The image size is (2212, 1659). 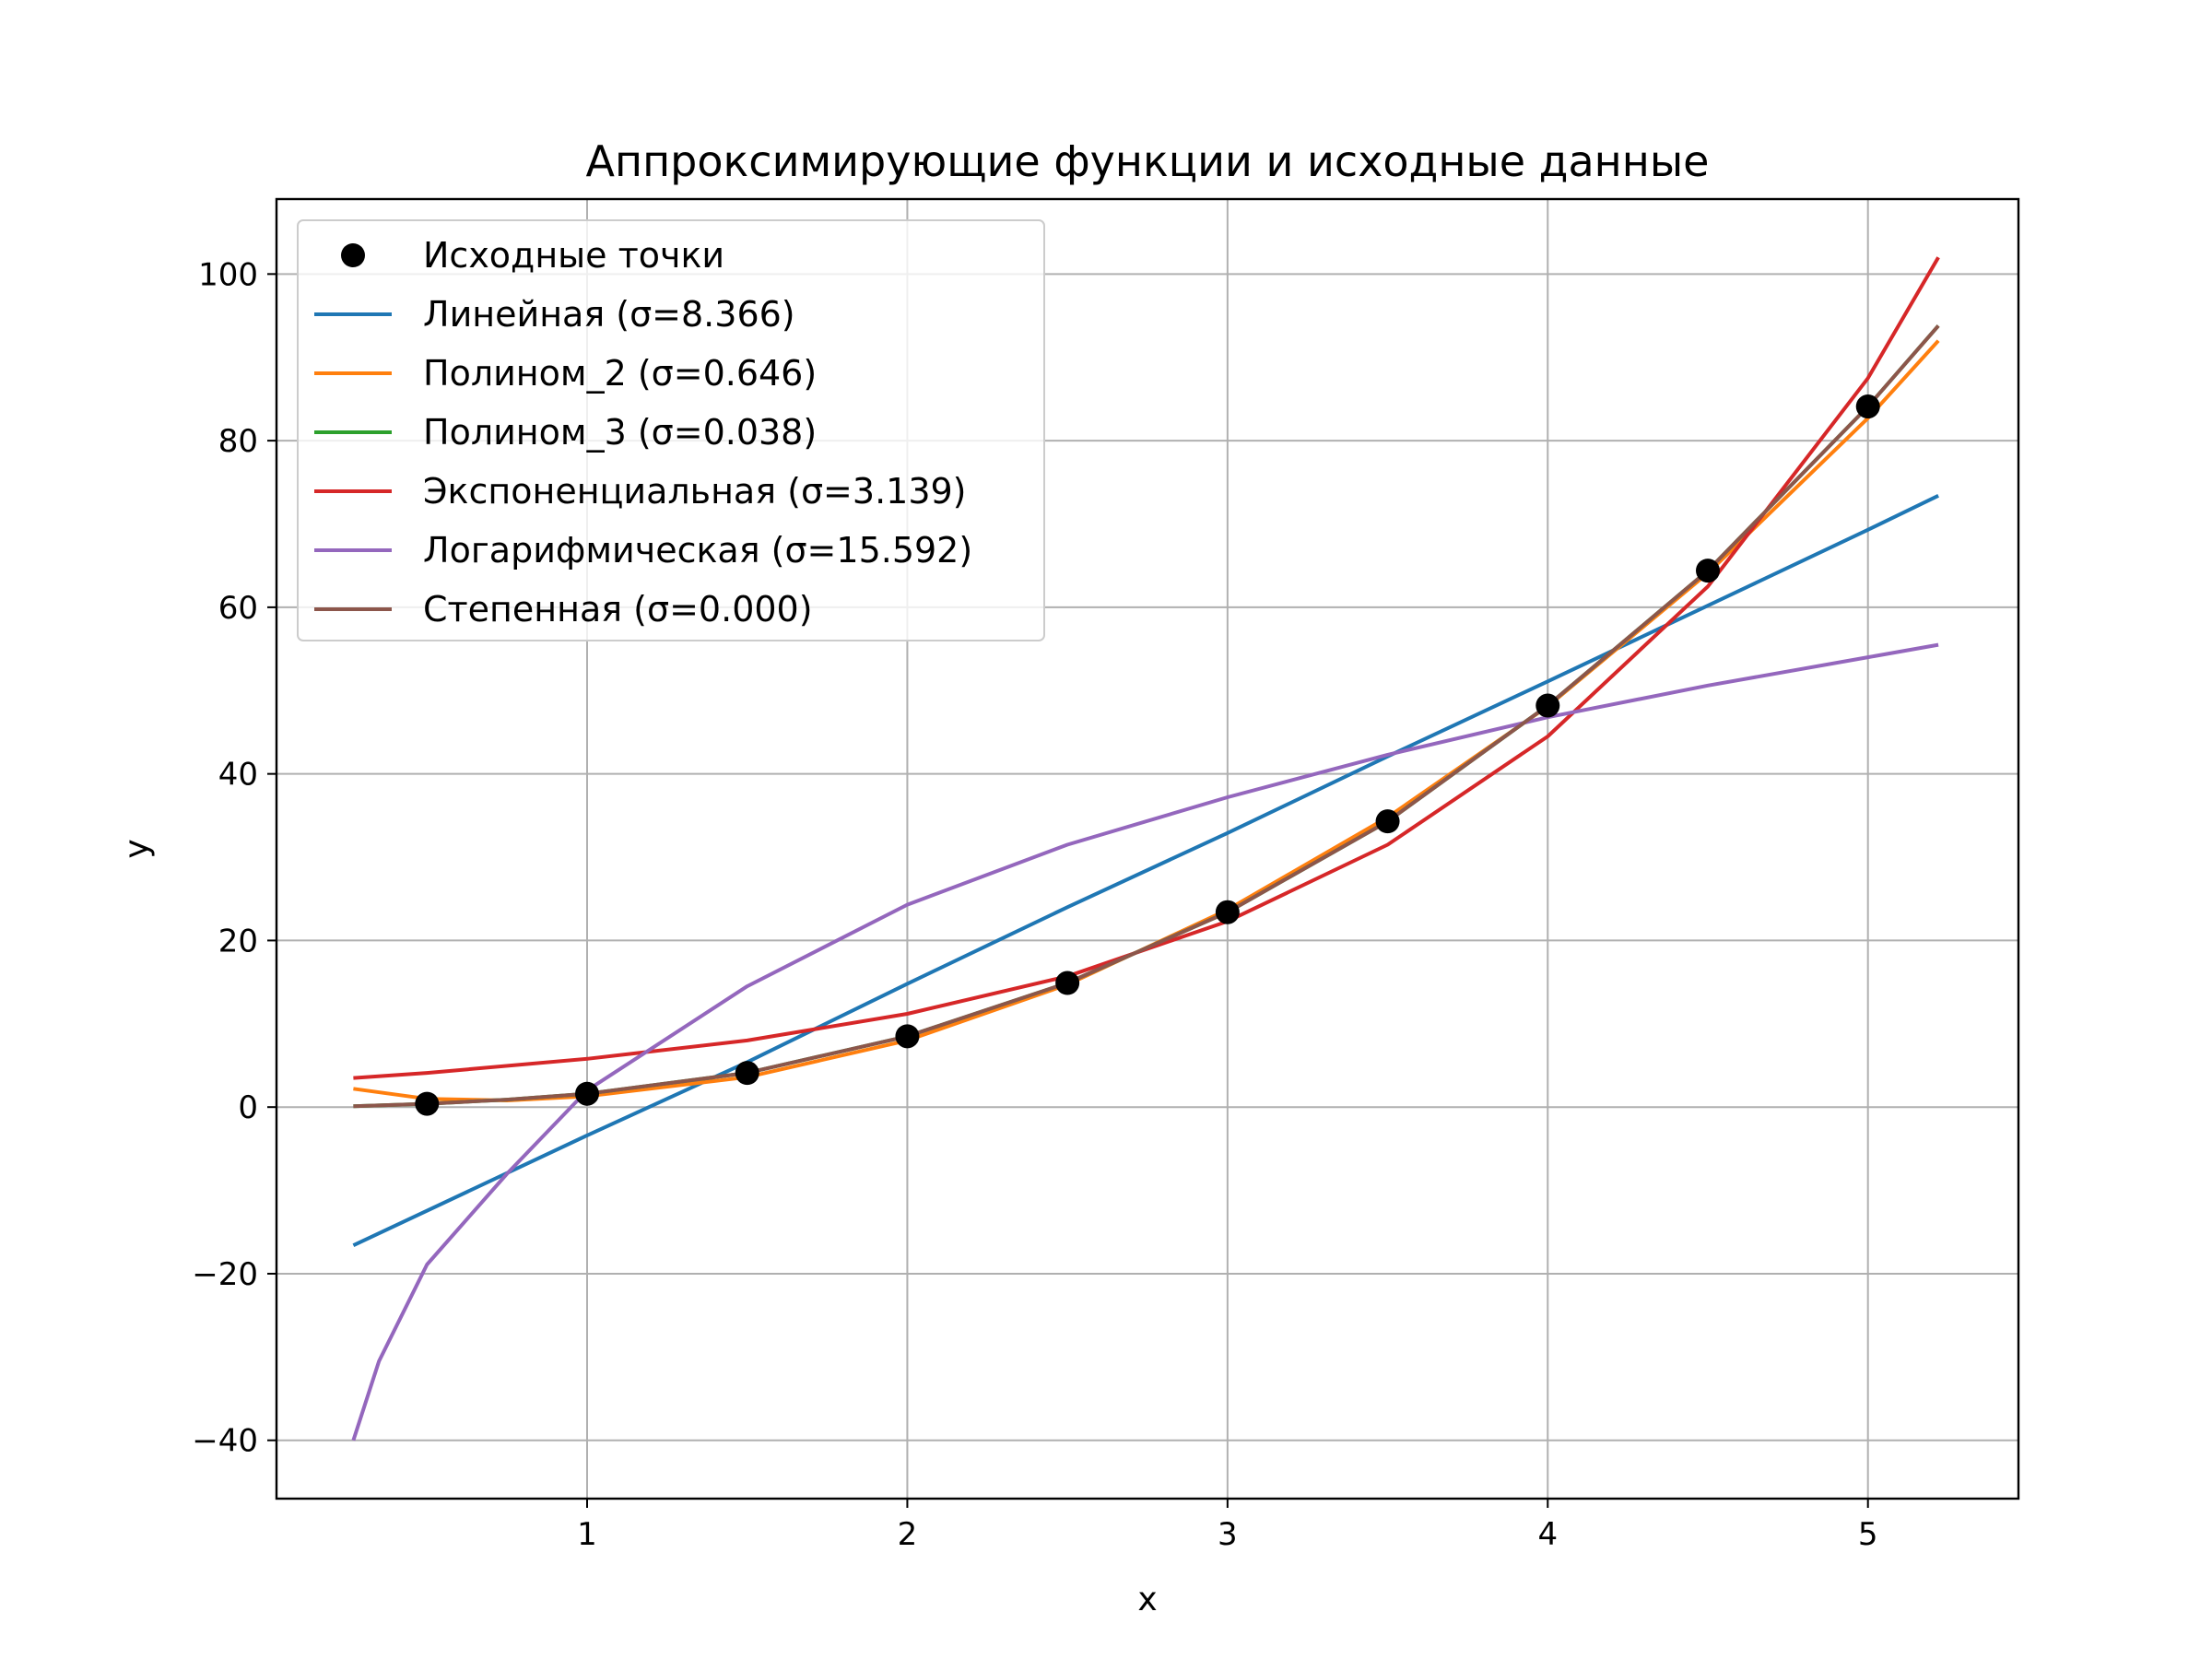 I want to click on x-tick-label: 5, so click(x=1868, y=1534).